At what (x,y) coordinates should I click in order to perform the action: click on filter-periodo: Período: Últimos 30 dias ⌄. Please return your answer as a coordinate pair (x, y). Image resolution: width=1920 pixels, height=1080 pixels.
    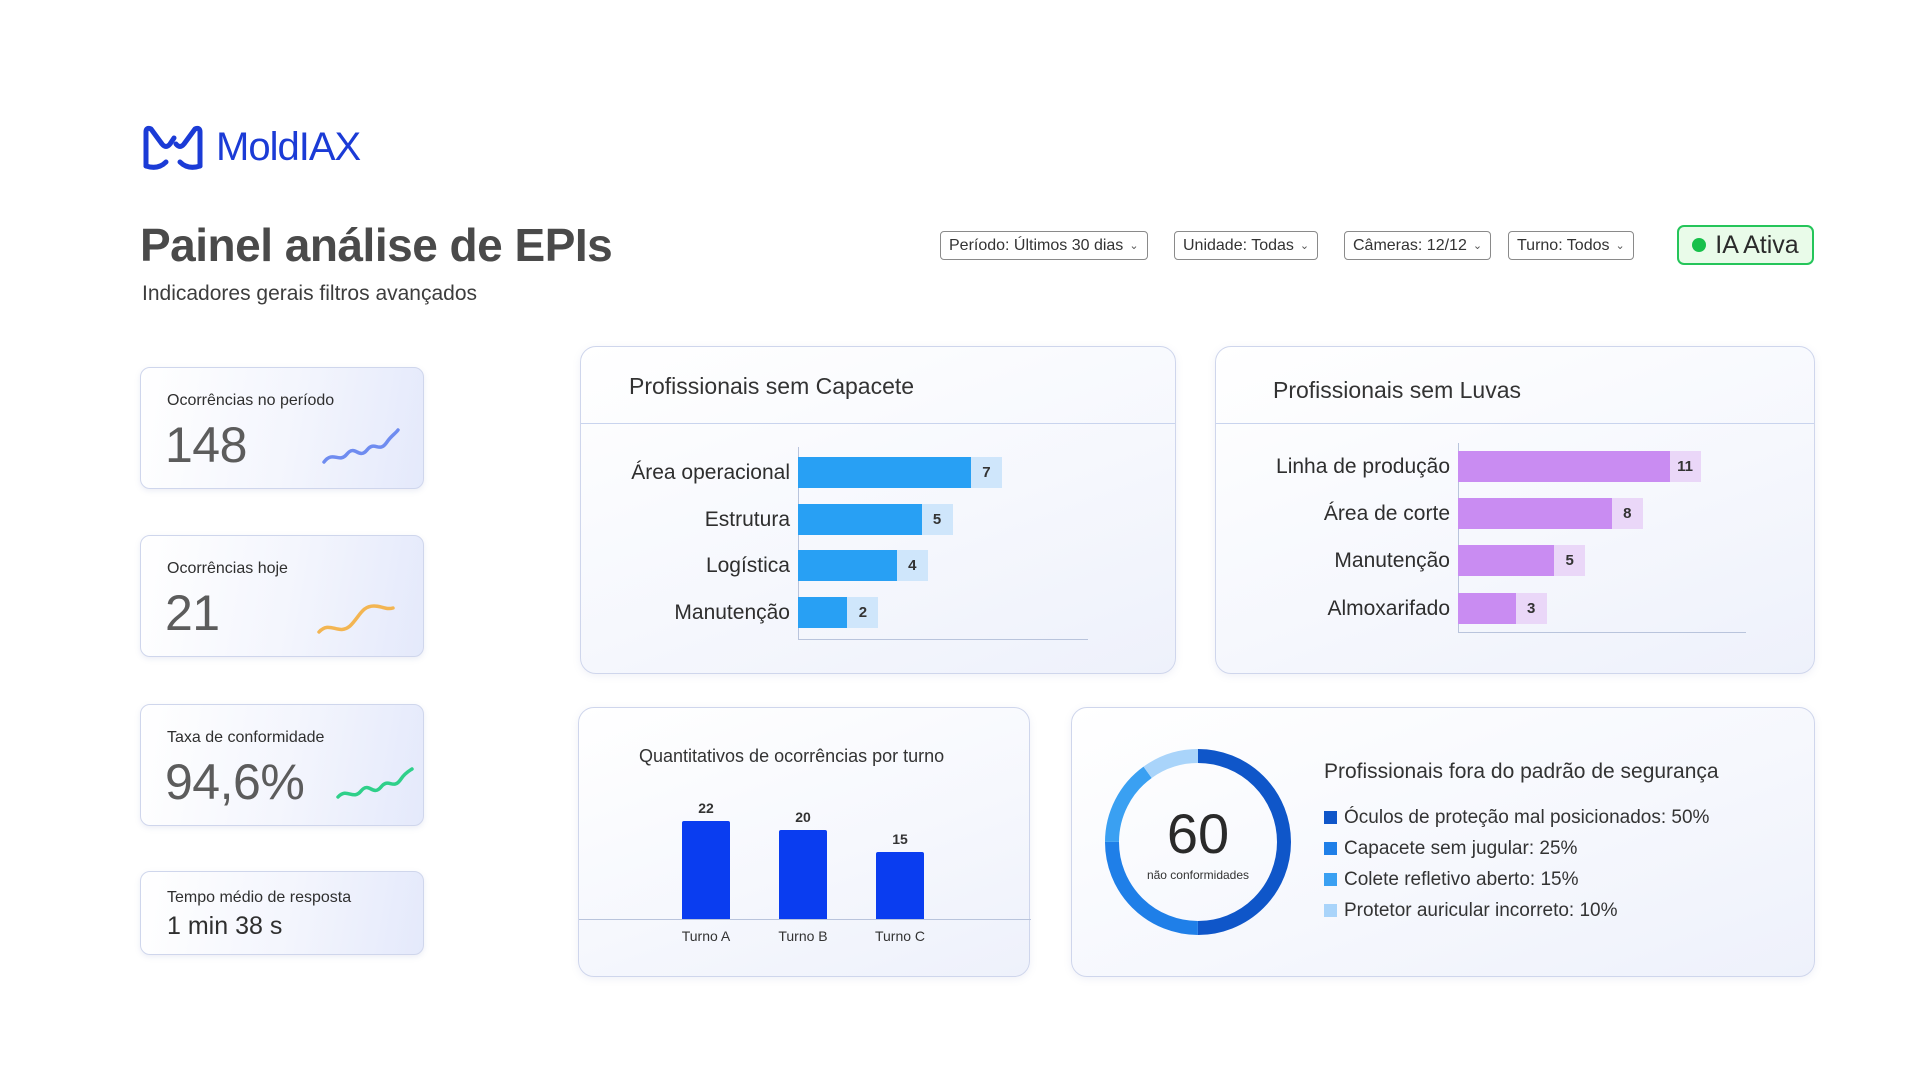
    Looking at the image, I should click on (1044, 245).